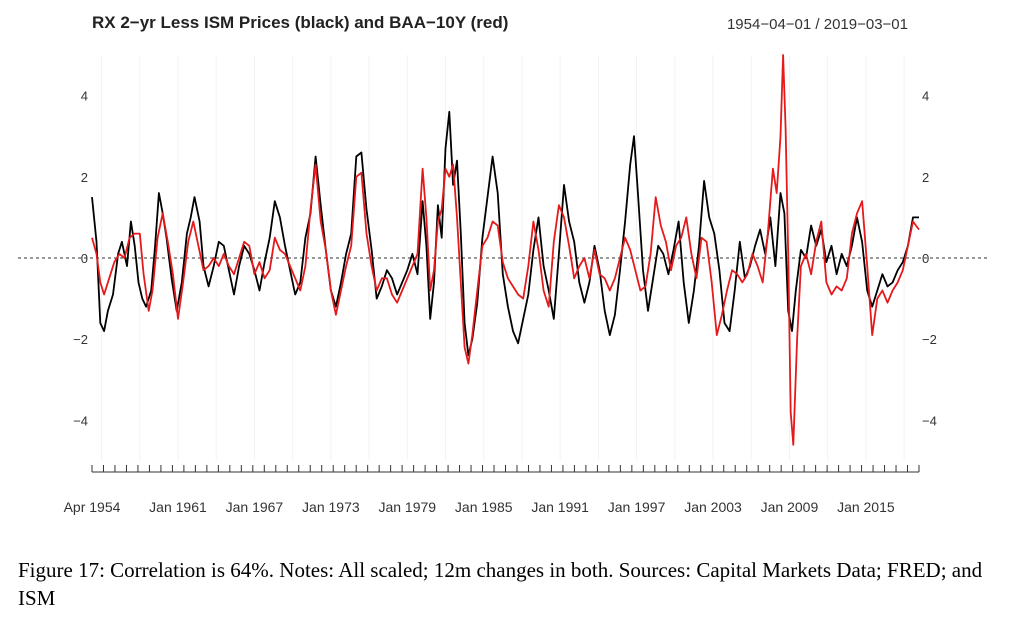 This screenshot has width=1011, height=618. I want to click on date-range: 1954−04−01 / 2019−03−01, so click(817, 24).